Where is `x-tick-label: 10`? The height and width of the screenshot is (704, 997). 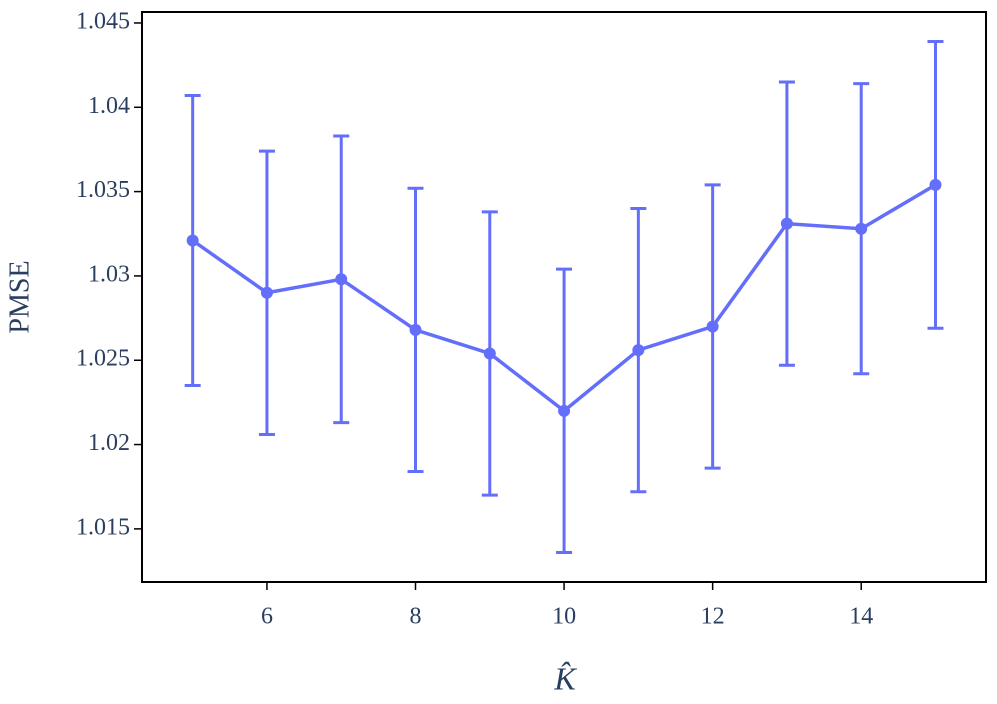 x-tick-label: 10 is located at coordinates (564, 617).